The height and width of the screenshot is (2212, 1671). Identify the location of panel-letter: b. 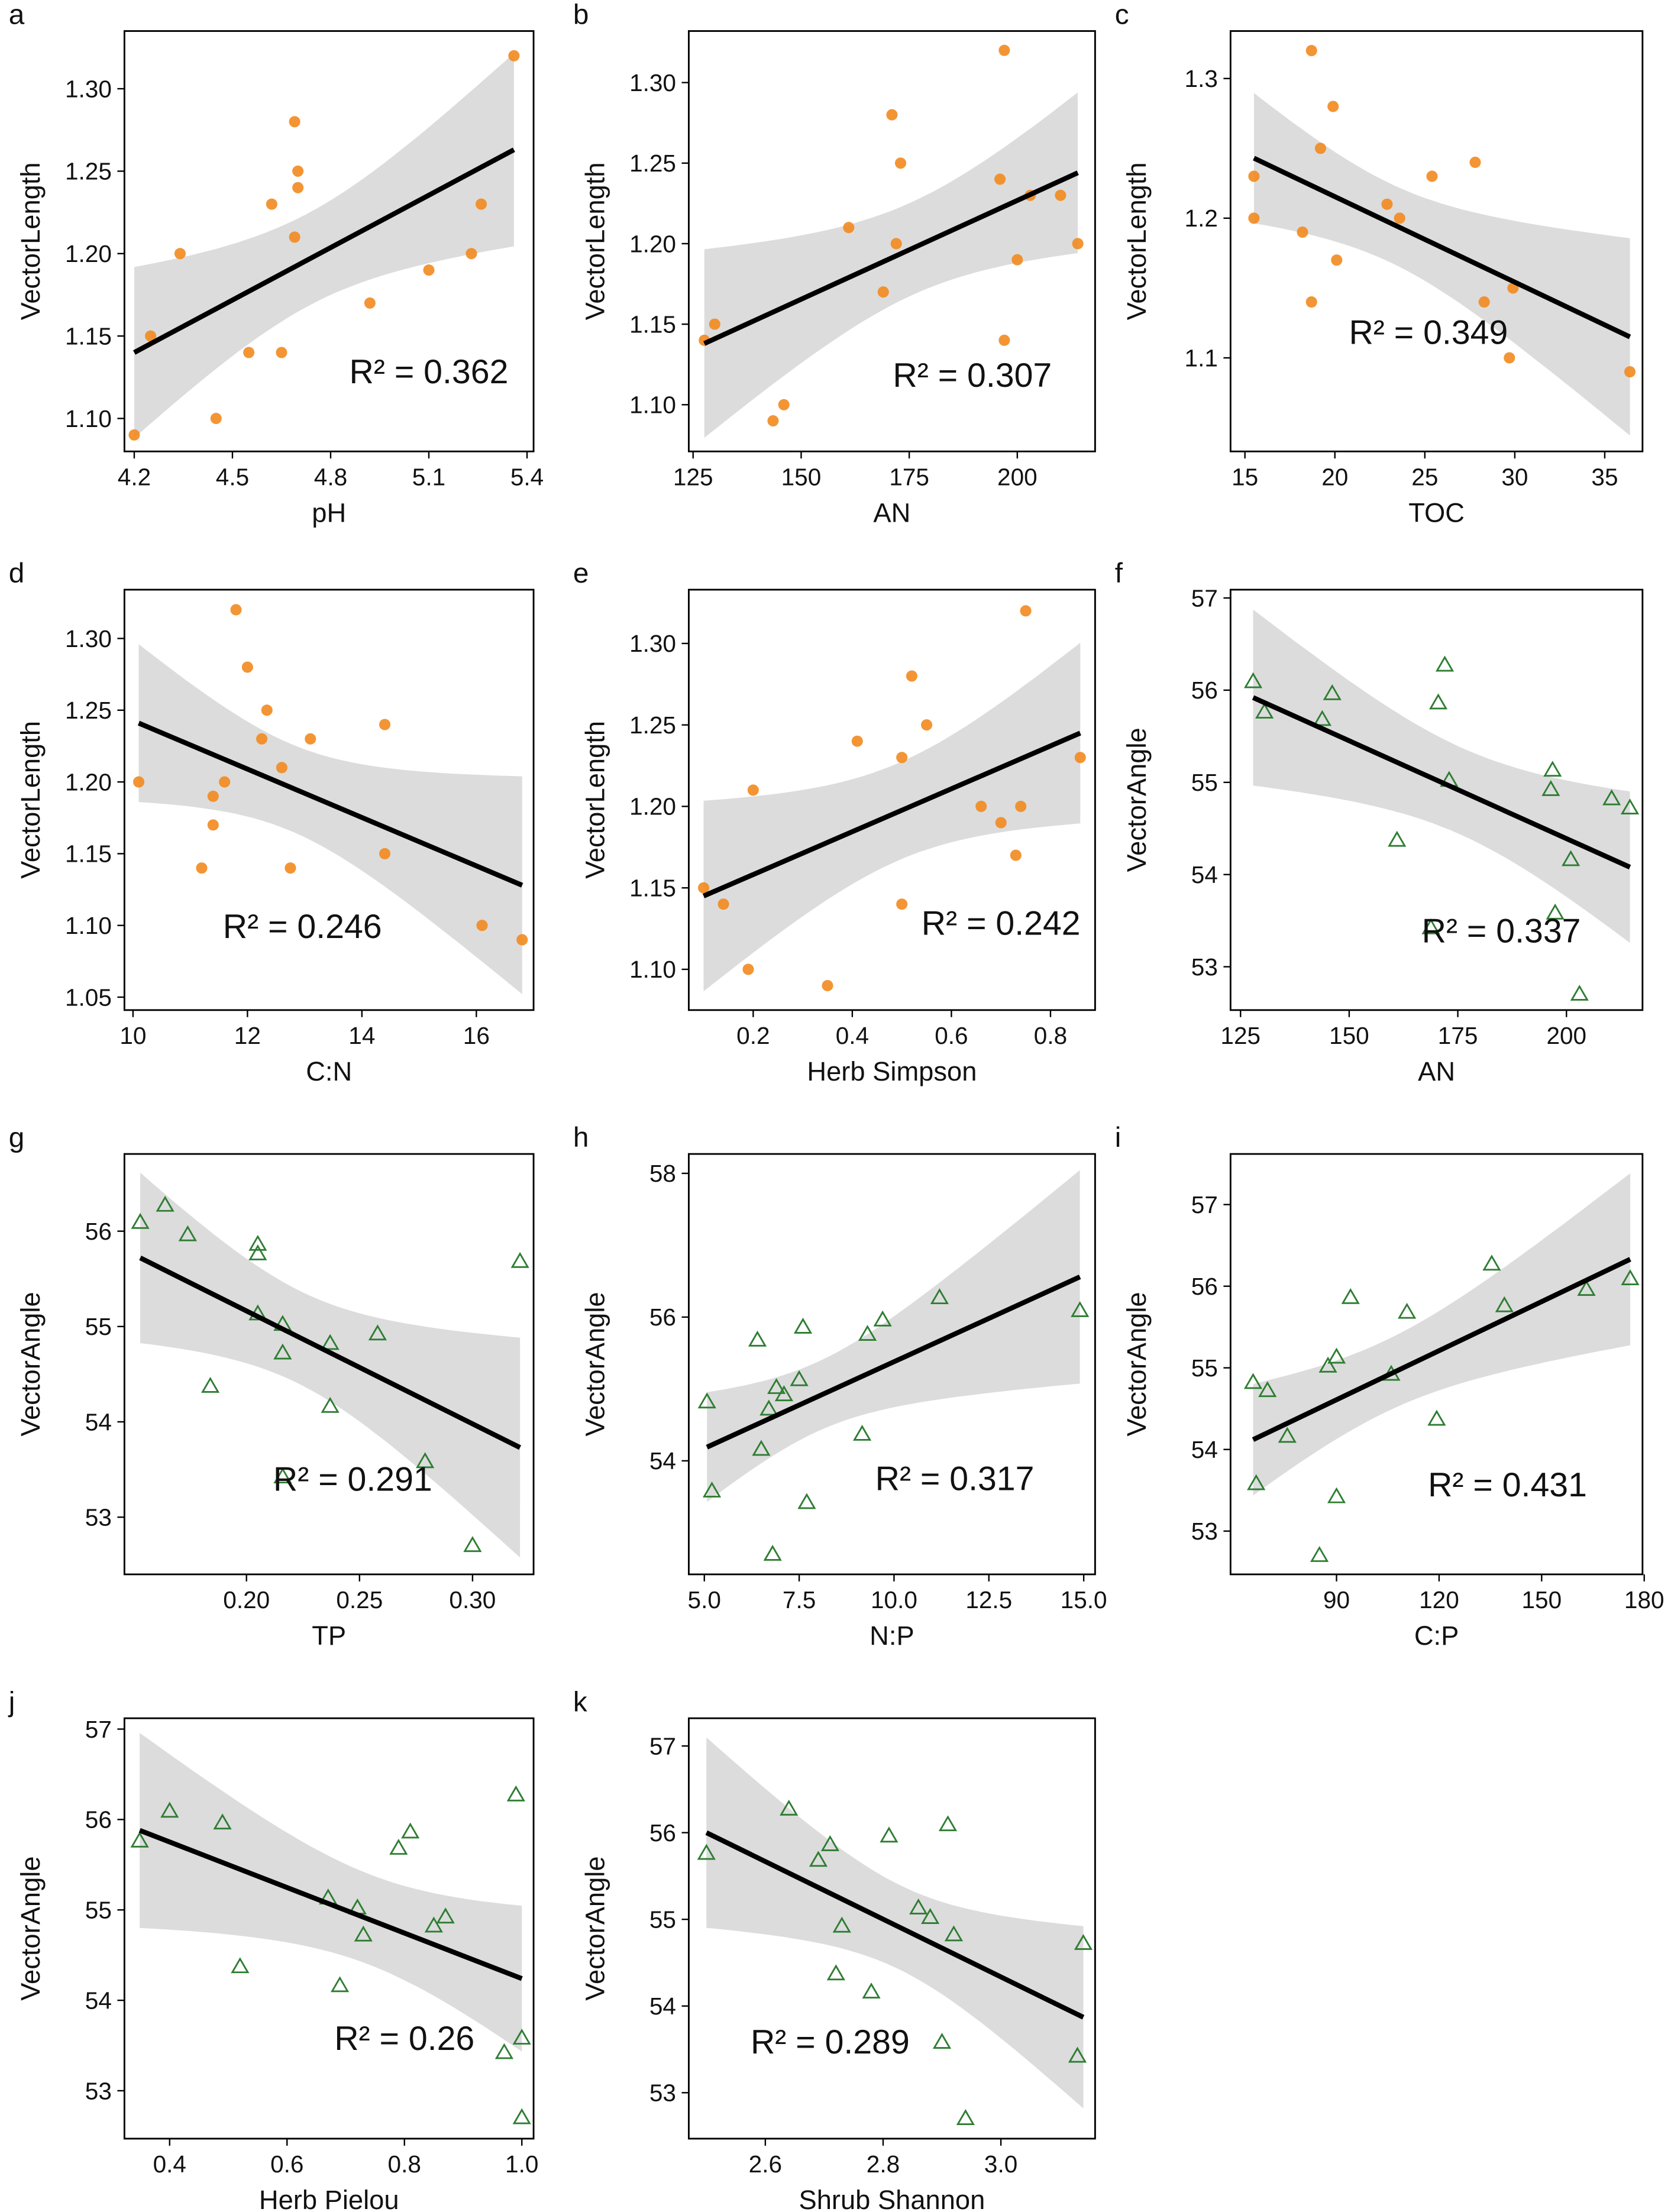
(581, 15).